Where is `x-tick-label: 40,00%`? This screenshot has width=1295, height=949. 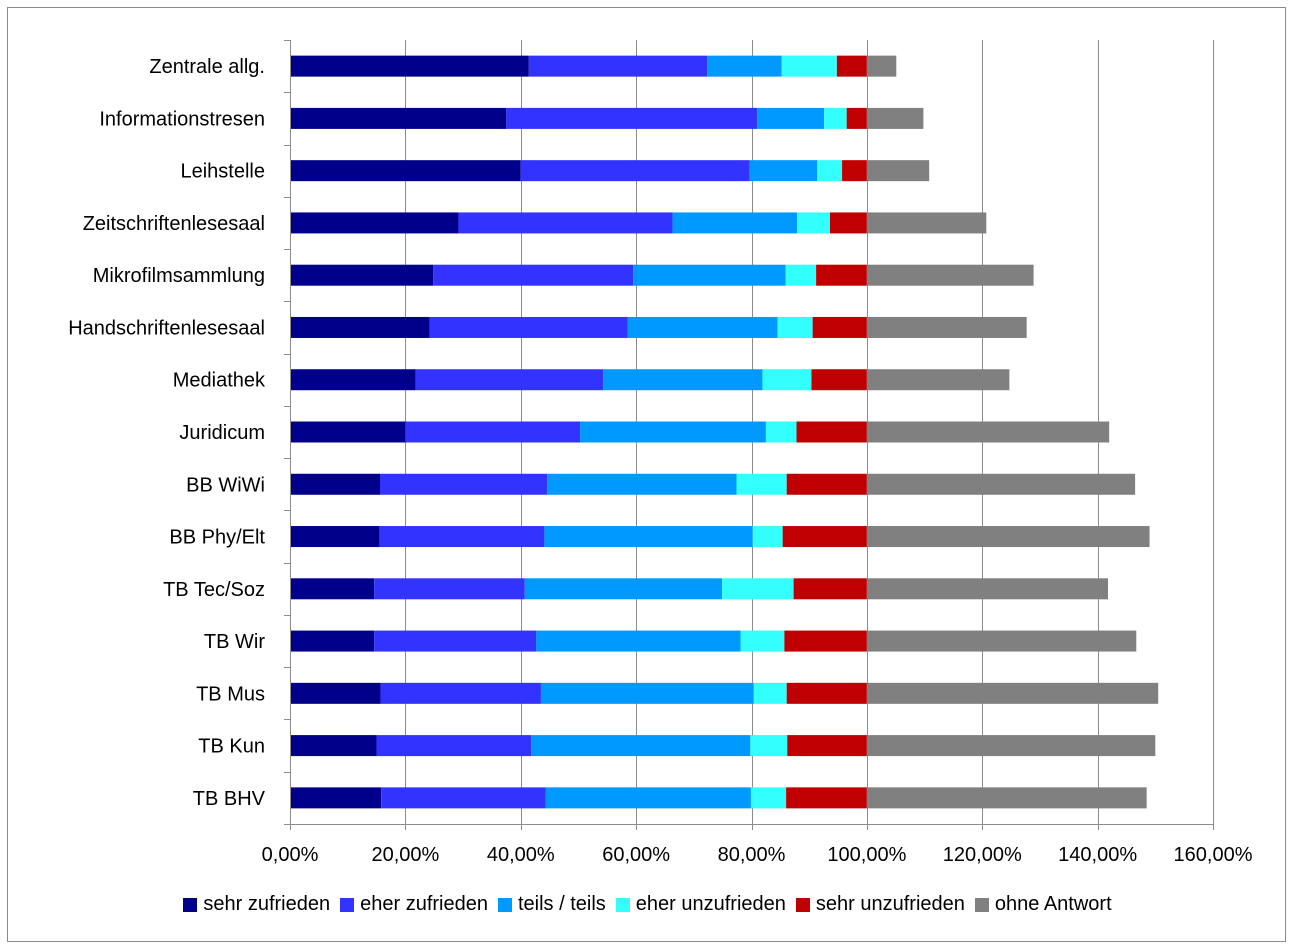 x-tick-label: 40,00% is located at coordinates (521, 855).